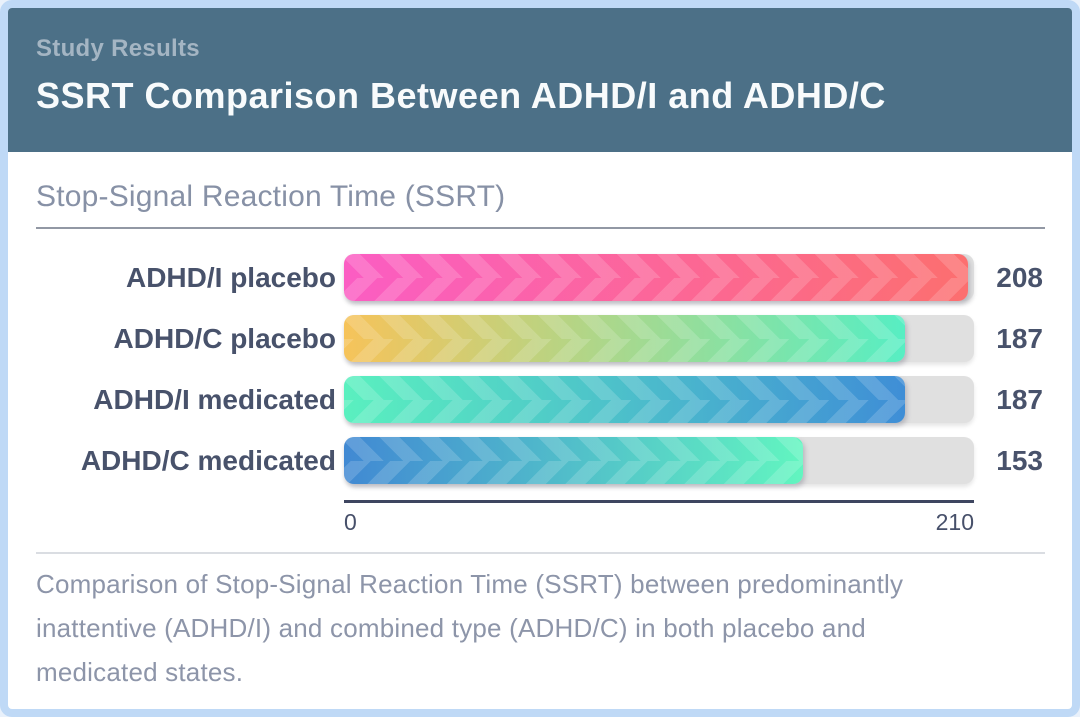 This screenshot has height=717, width=1080. Describe the element at coordinates (271, 196) in the screenshot. I see `chart-title: Stop-Signal Reaction Time (SSRT)` at that location.